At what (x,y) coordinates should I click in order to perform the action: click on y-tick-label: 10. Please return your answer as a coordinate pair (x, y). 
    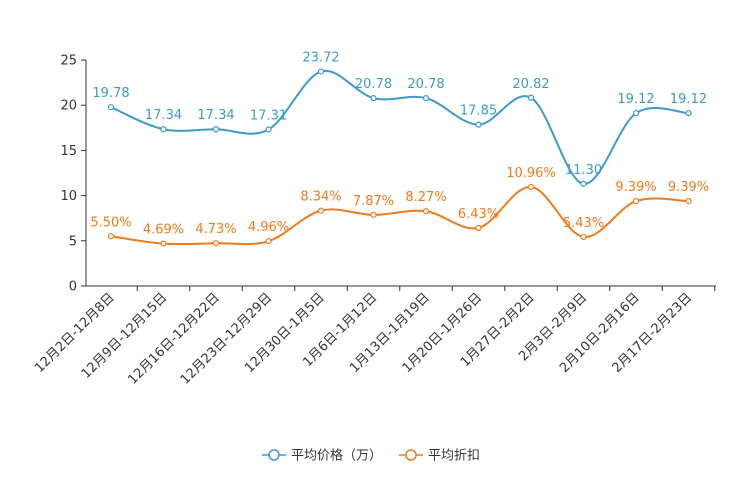
    Looking at the image, I should click on (68, 196).